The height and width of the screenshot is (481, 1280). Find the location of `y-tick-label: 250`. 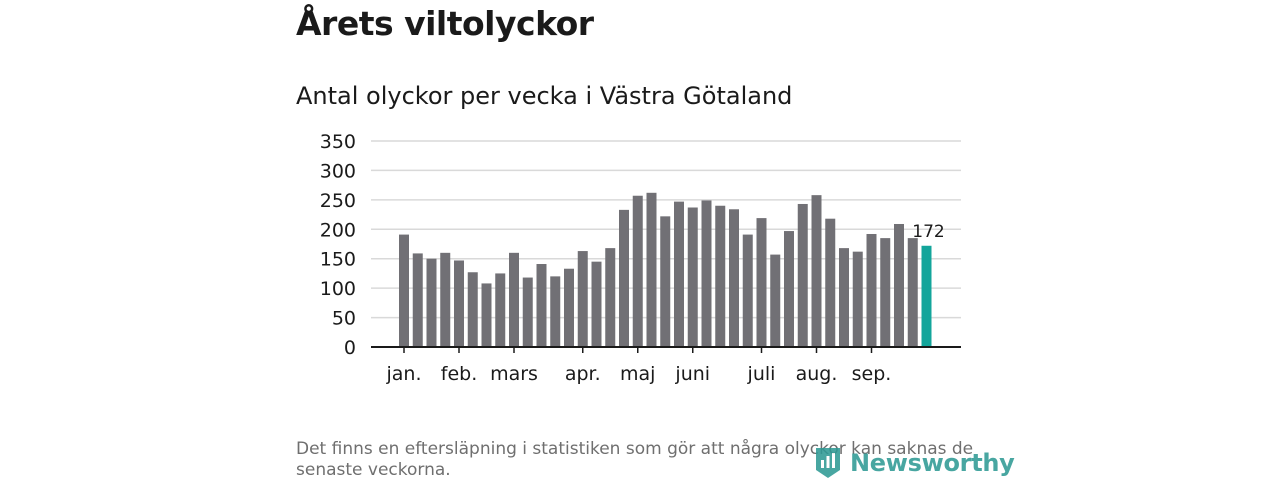

y-tick-label: 250 is located at coordinates (338, 201).